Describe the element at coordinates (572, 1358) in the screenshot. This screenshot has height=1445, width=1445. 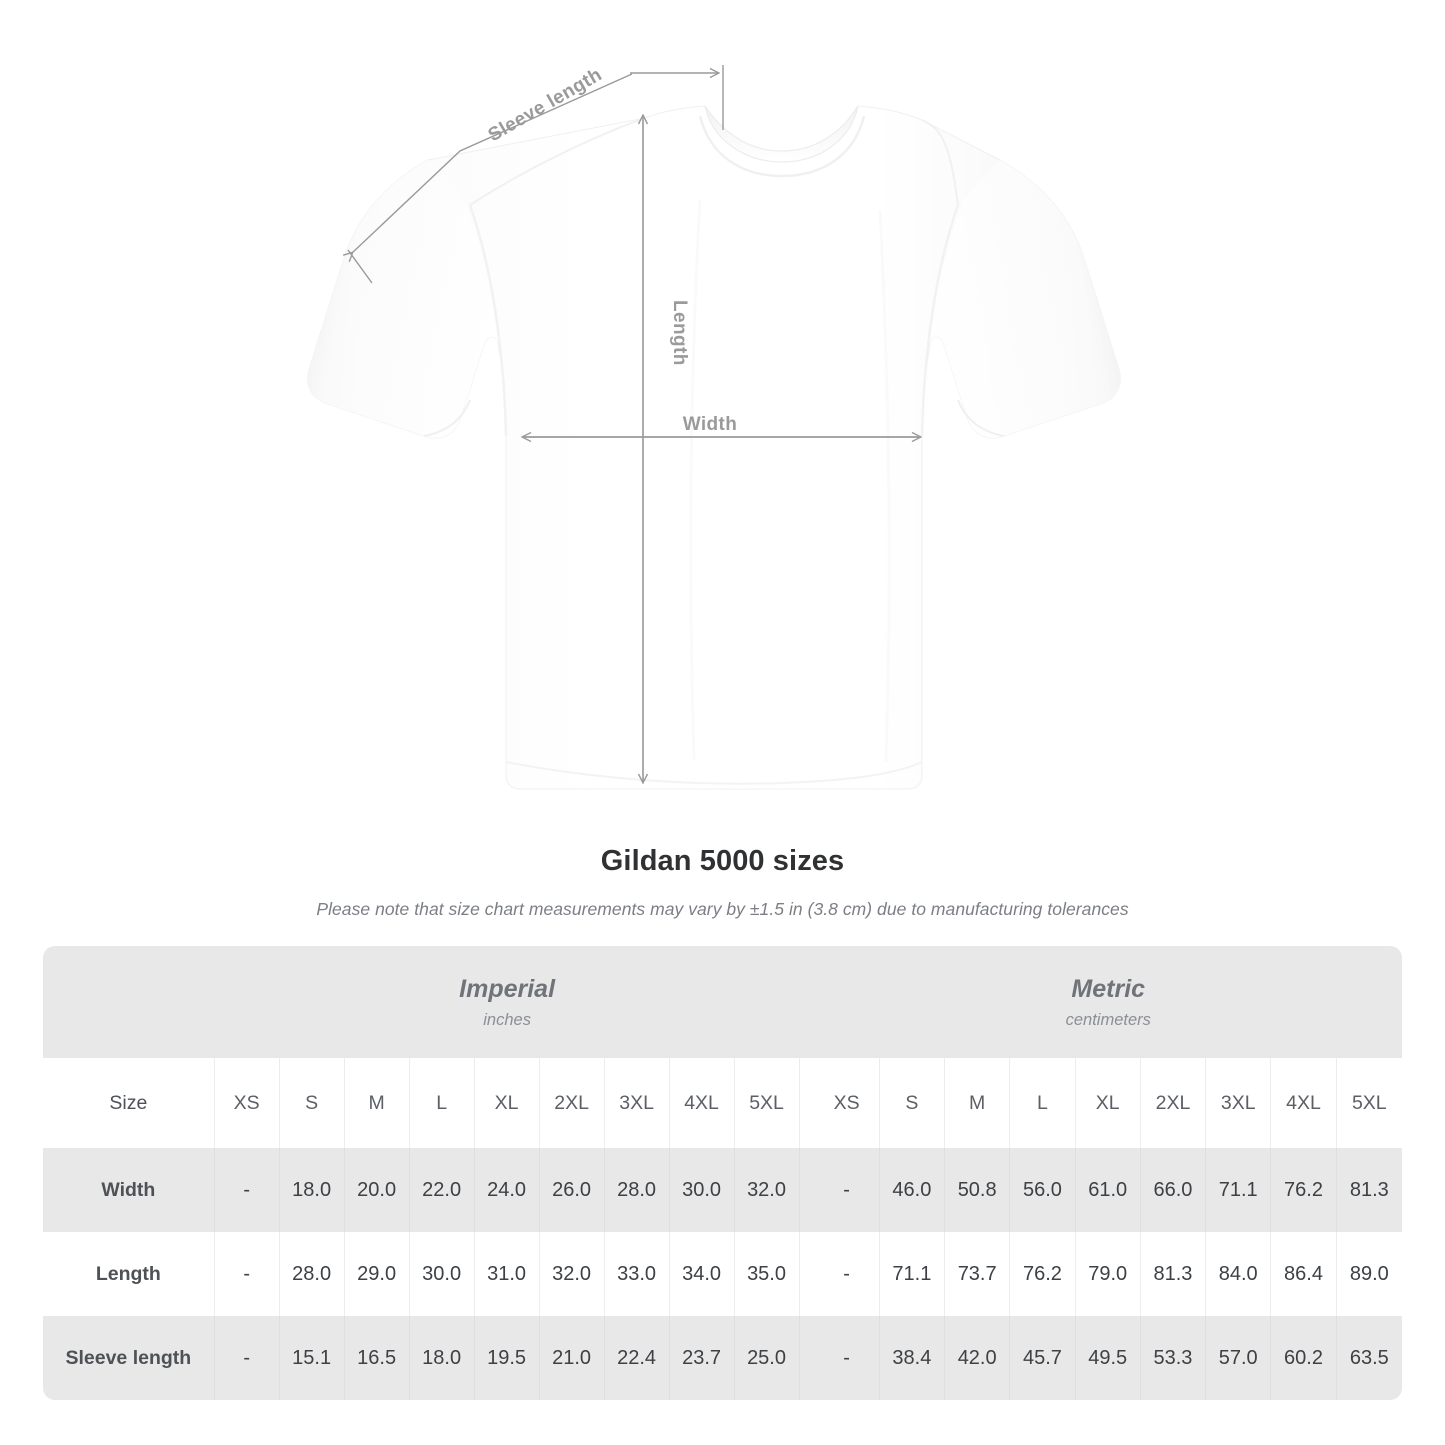
I see `cell-sleeve-imperial-2xl: 21.0` at that location.